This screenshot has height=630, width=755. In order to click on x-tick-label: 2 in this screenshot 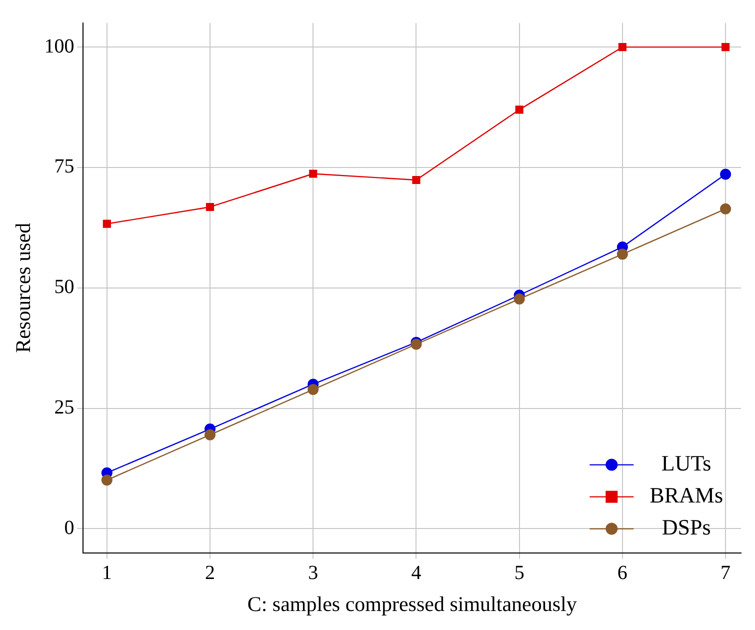, I will do `click(210, 573)`.